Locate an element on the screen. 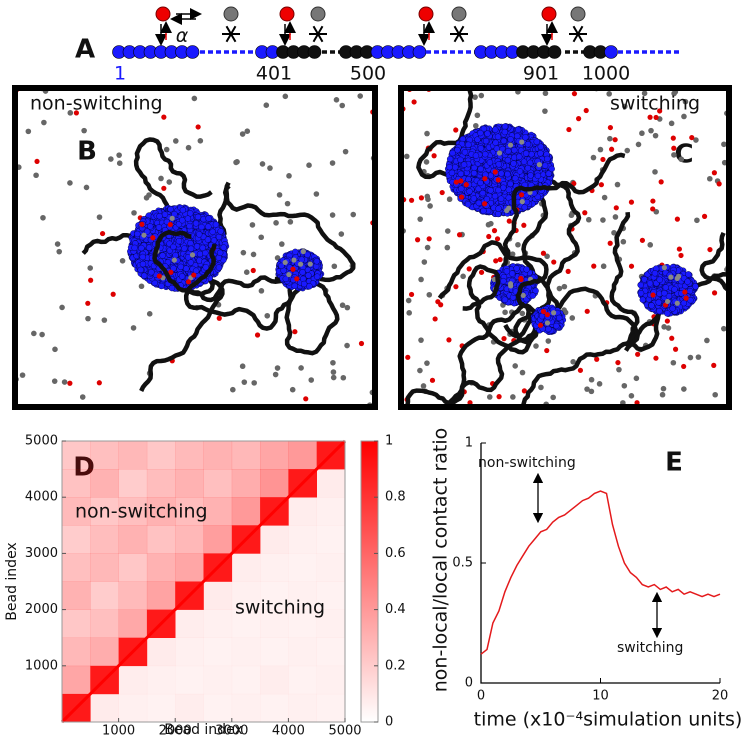  panel-label: B is located at coordinates (87, 152).